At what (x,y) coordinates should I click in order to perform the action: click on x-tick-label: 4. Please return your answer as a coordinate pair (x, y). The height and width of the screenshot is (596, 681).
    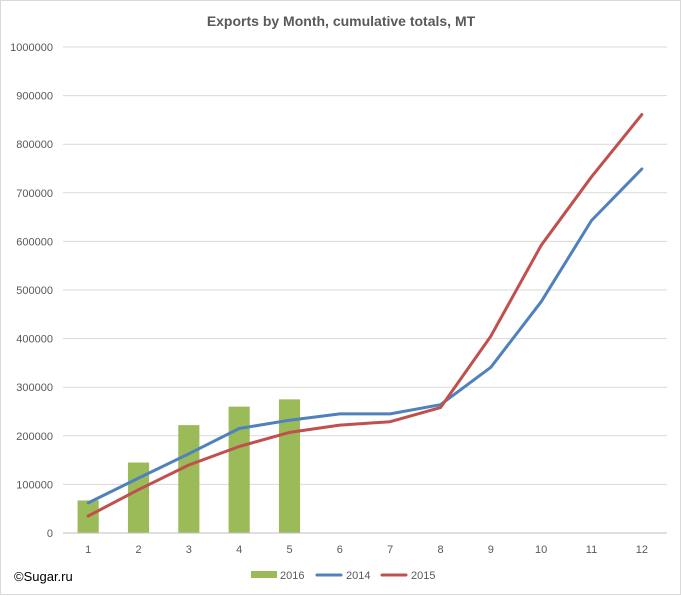
    Looking at the image, I should click on (239, 550).